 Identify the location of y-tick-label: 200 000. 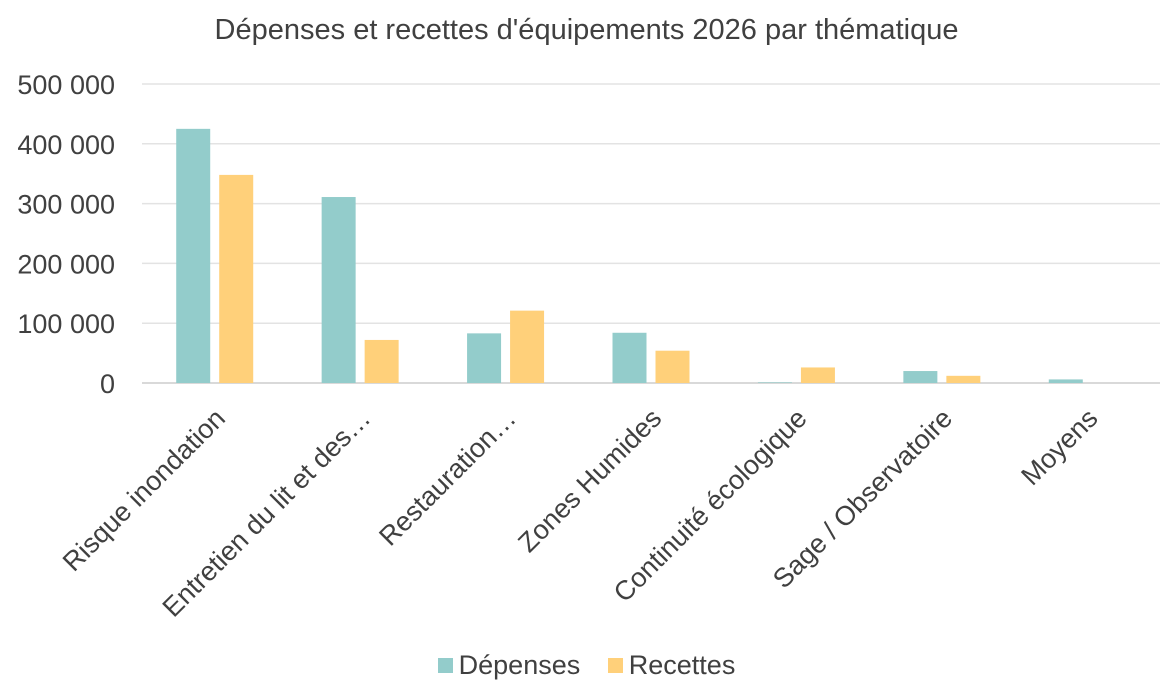
(66, 264).